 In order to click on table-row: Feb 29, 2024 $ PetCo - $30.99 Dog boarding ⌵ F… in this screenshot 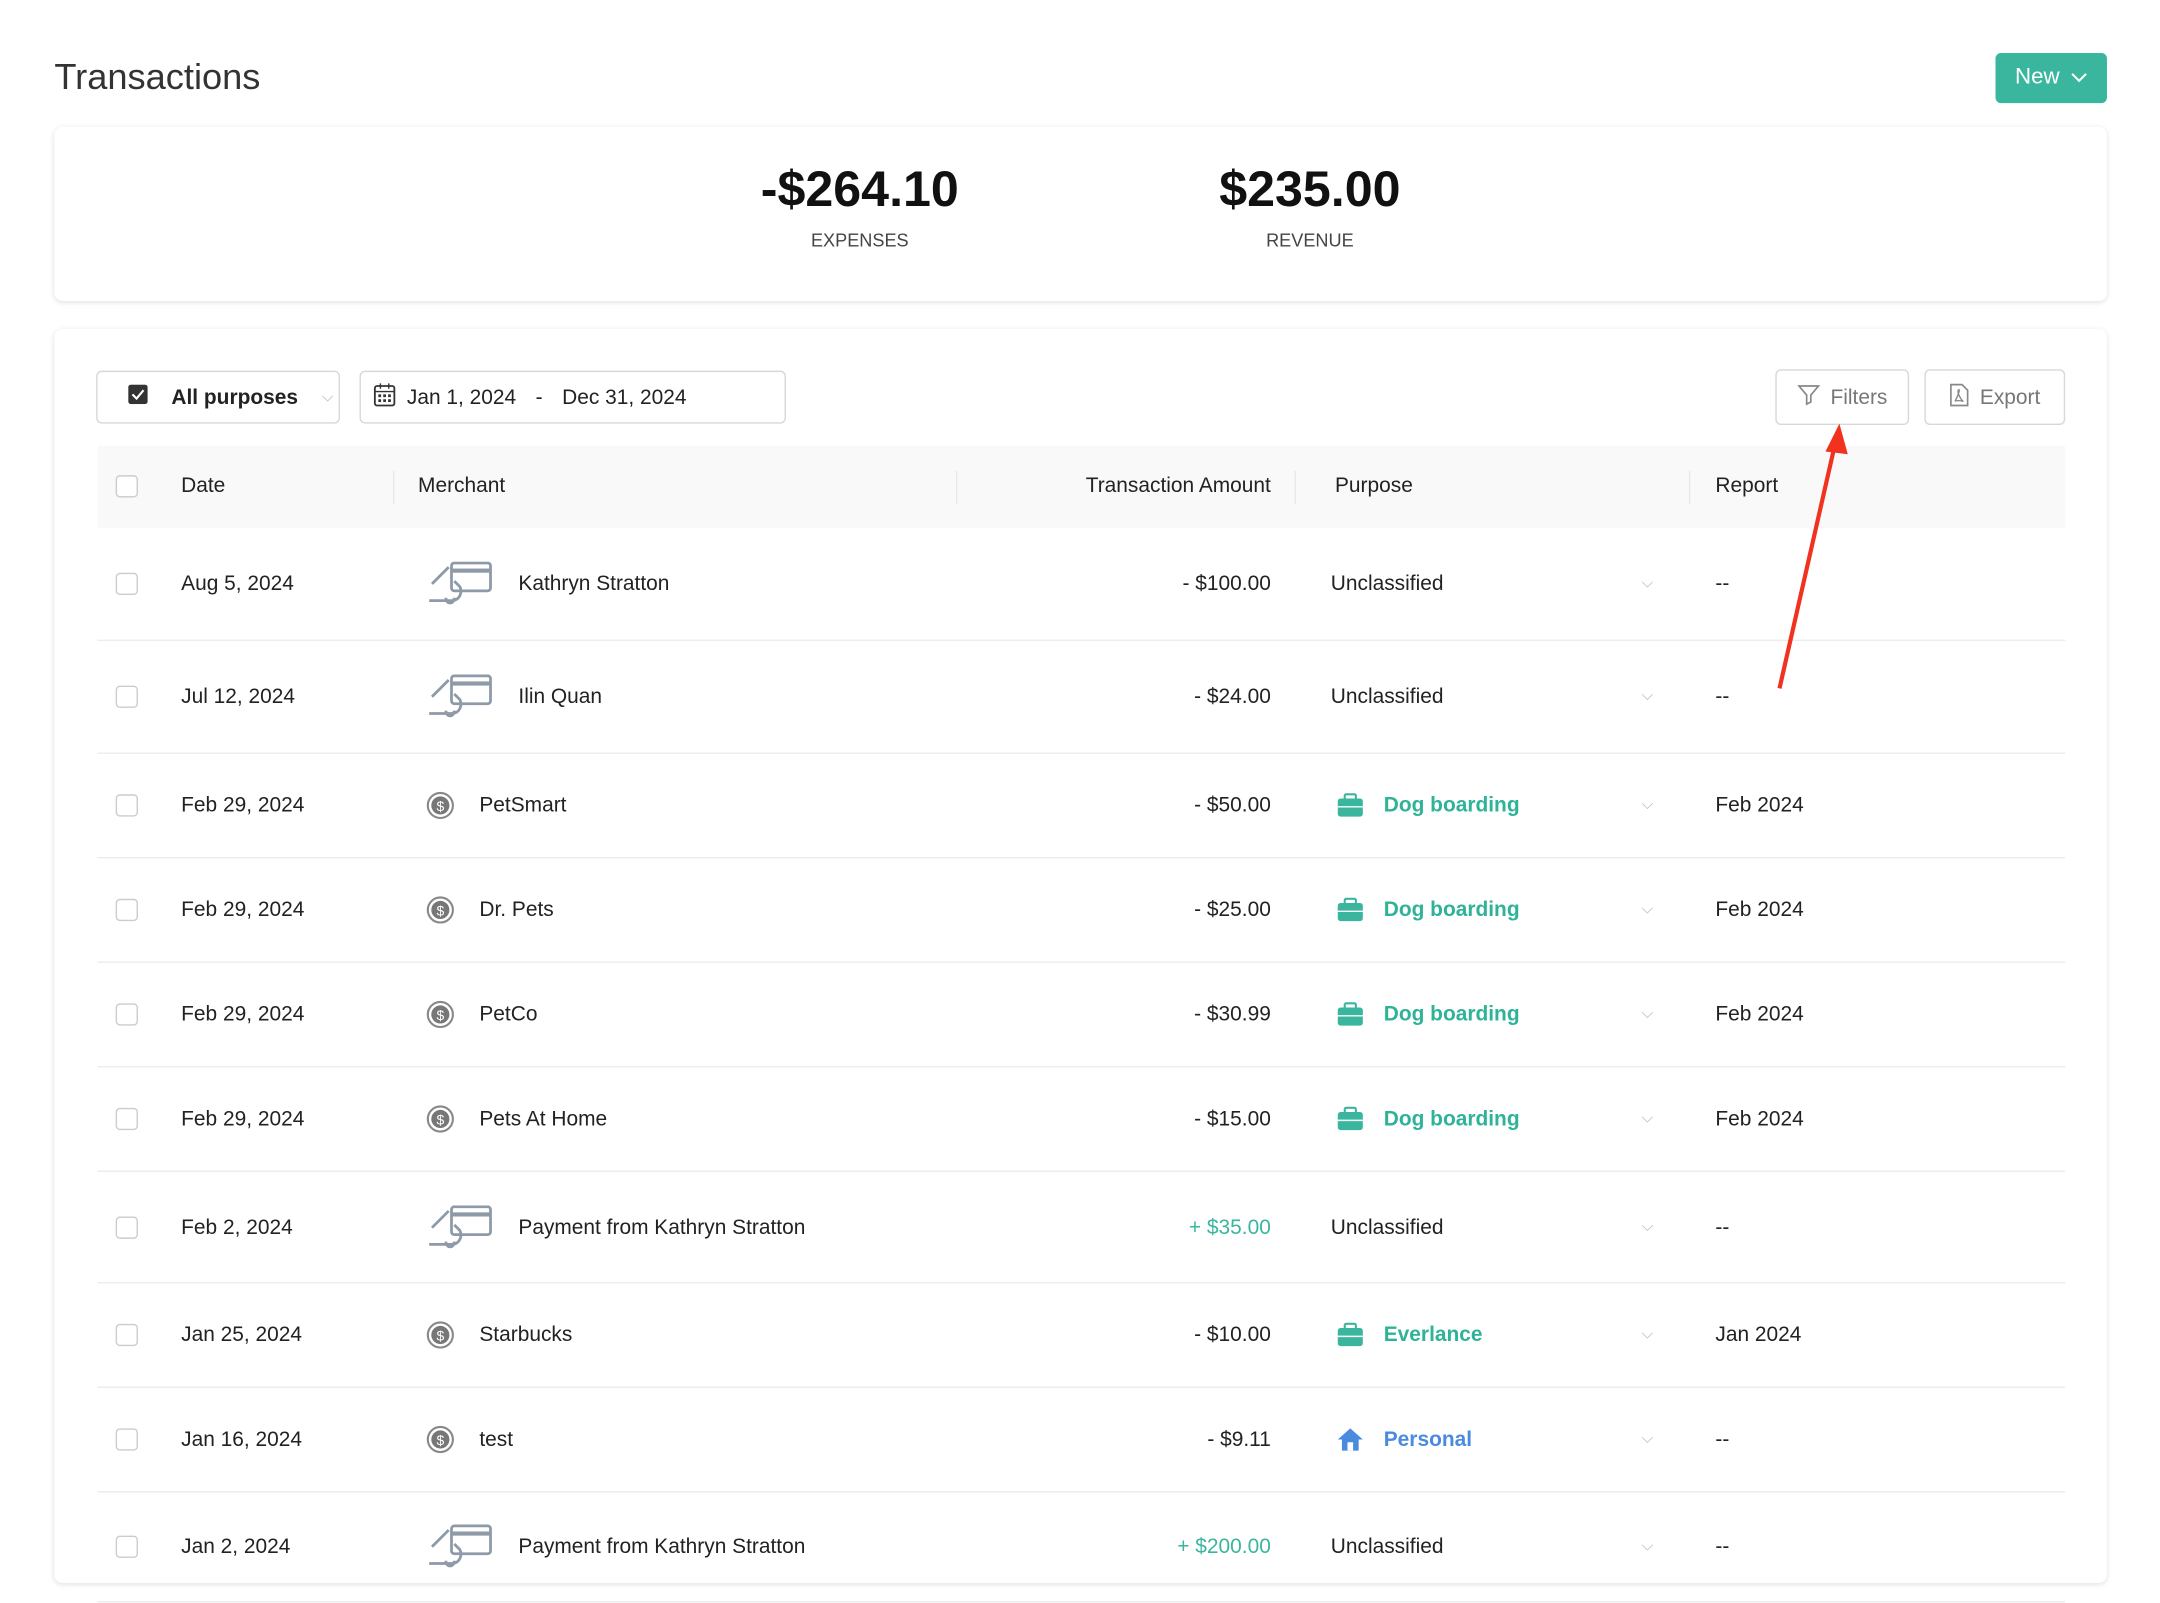, I will do `click(1081, 1015)`.